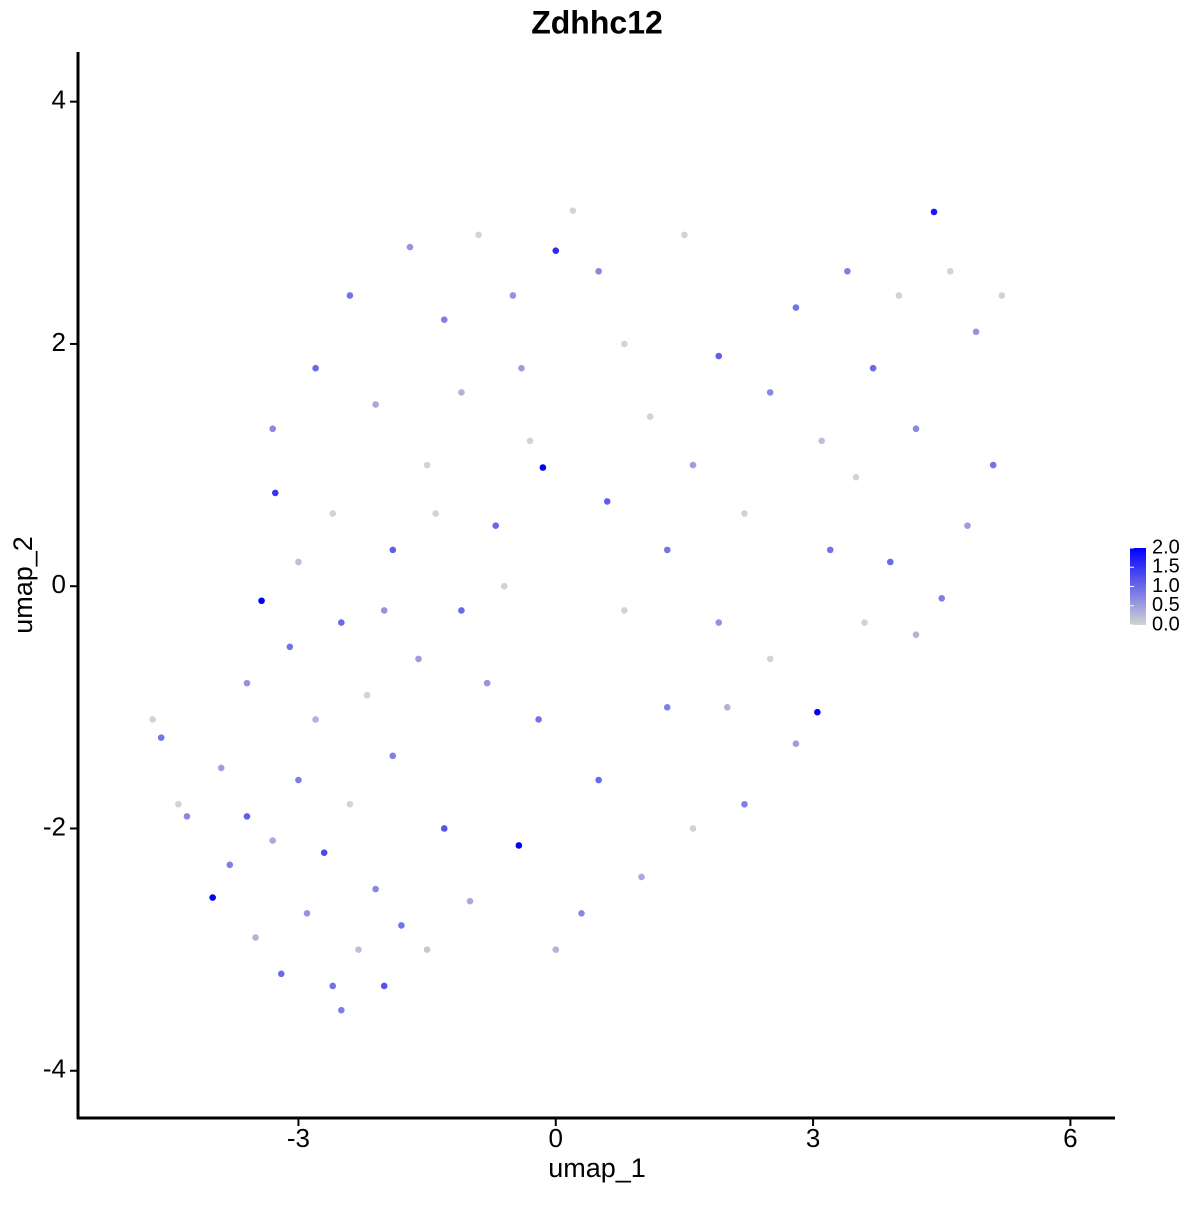 The height and width of the screenshot is (1205, 1200). I want to click on x-tick-label: 0, so click(556, 1138).